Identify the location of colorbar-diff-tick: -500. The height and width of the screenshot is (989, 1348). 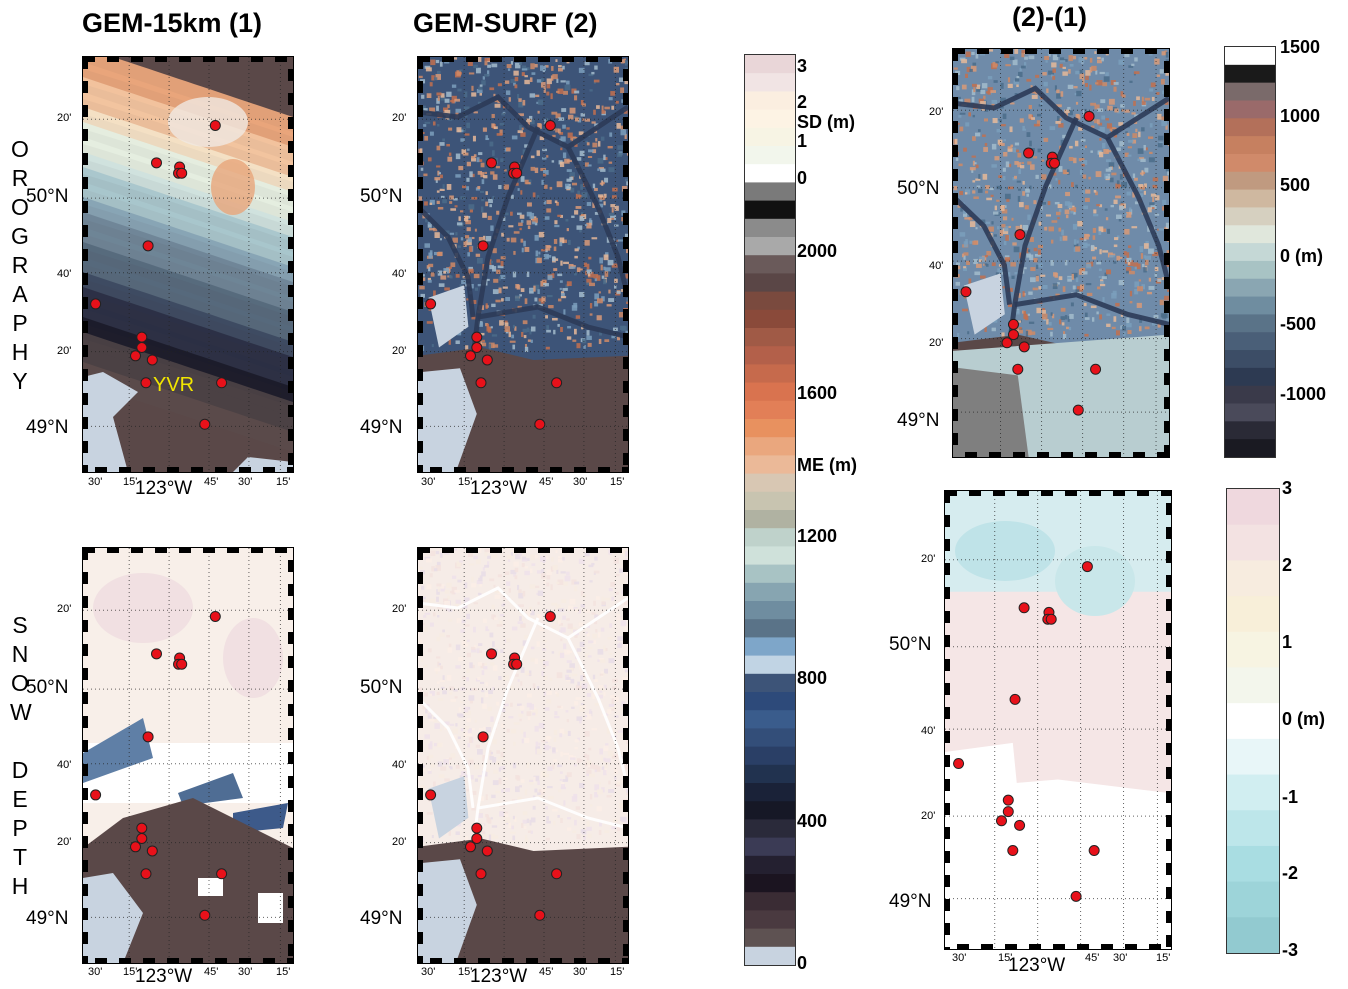
(1298, 324).